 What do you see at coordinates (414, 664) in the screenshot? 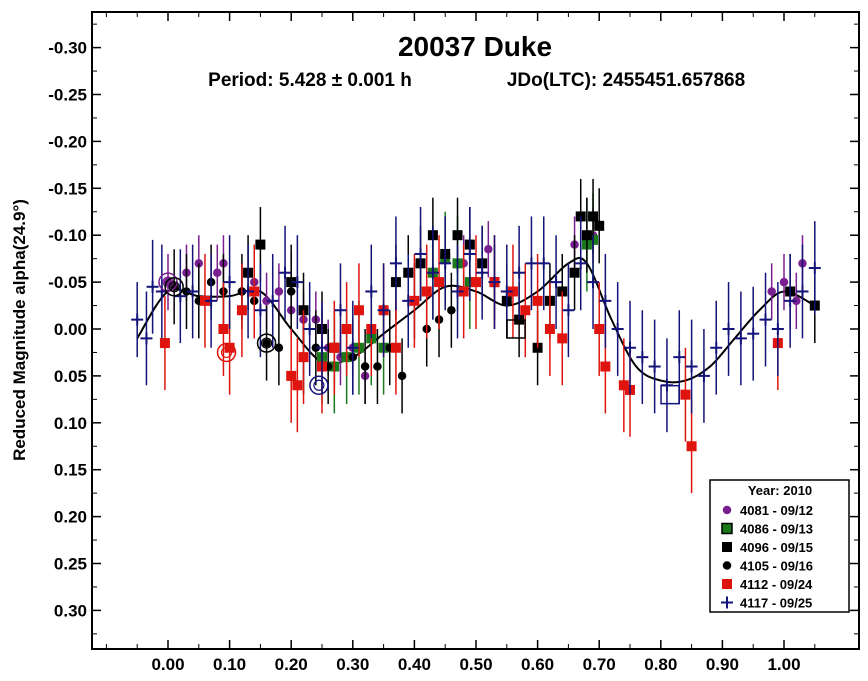
I see `x-tick-label: 0.40` at bounding box center [414, 664].